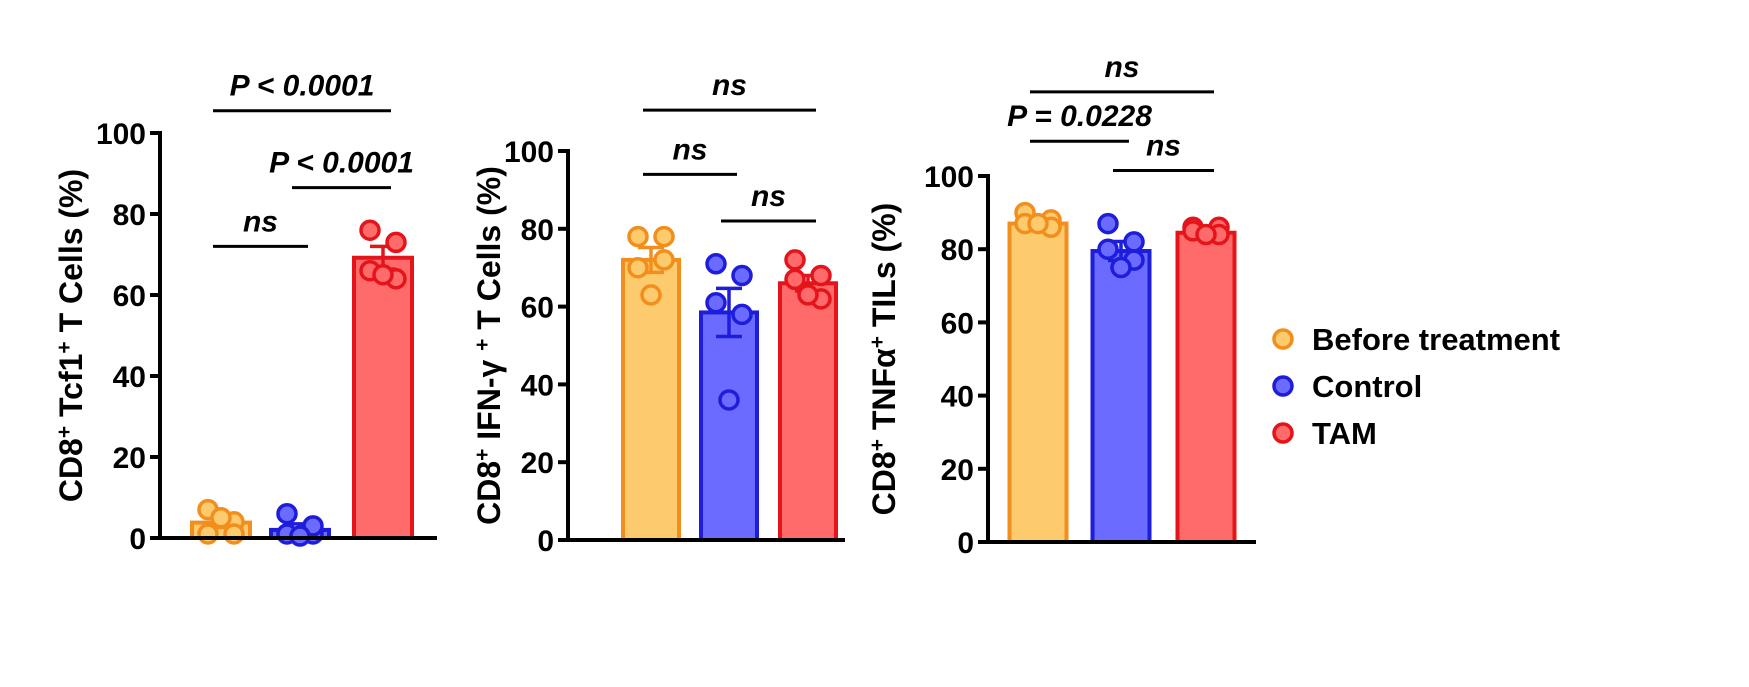 Image resolution: width=1749 pixels, height=687 pixels. Describe the element at coordinates (1079, 116) in the screenshot. I see `significance-label: P = 0.0228` at that location.